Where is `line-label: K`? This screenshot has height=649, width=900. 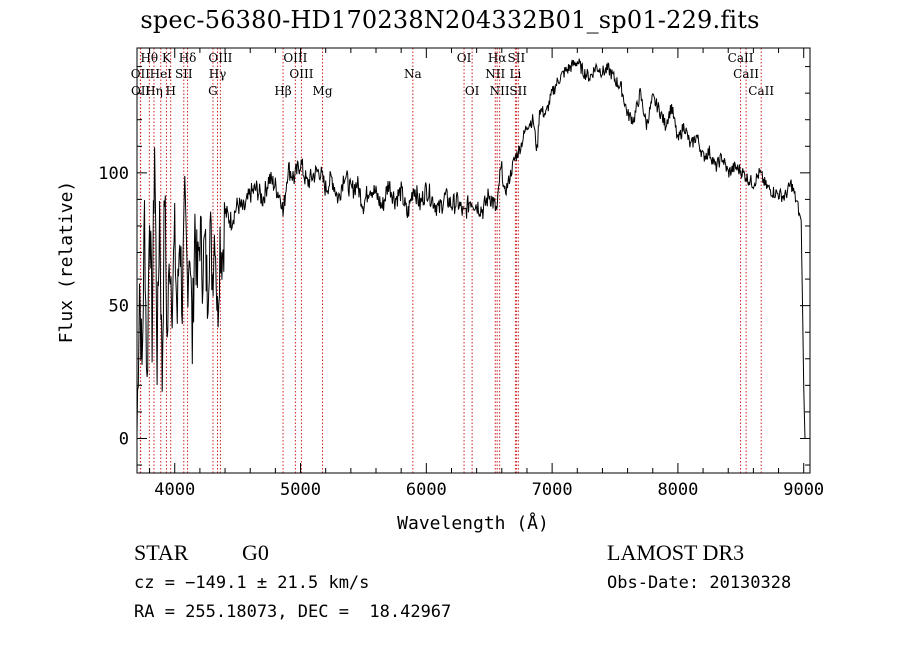
line-label: K is located at coordinates (167, 58).